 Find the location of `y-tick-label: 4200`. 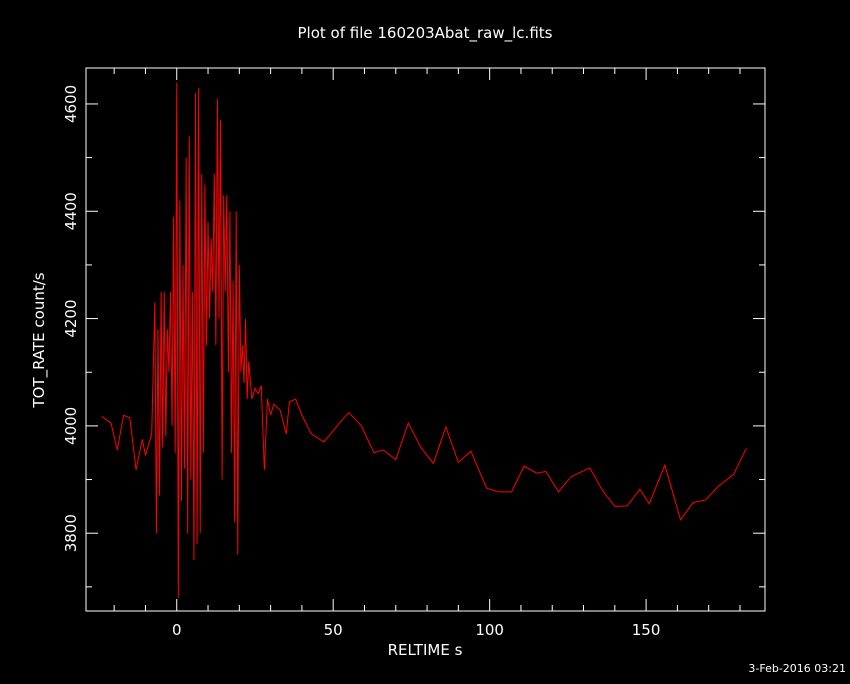

y-tick-label: 4200 is located at coordinates (71, 318).